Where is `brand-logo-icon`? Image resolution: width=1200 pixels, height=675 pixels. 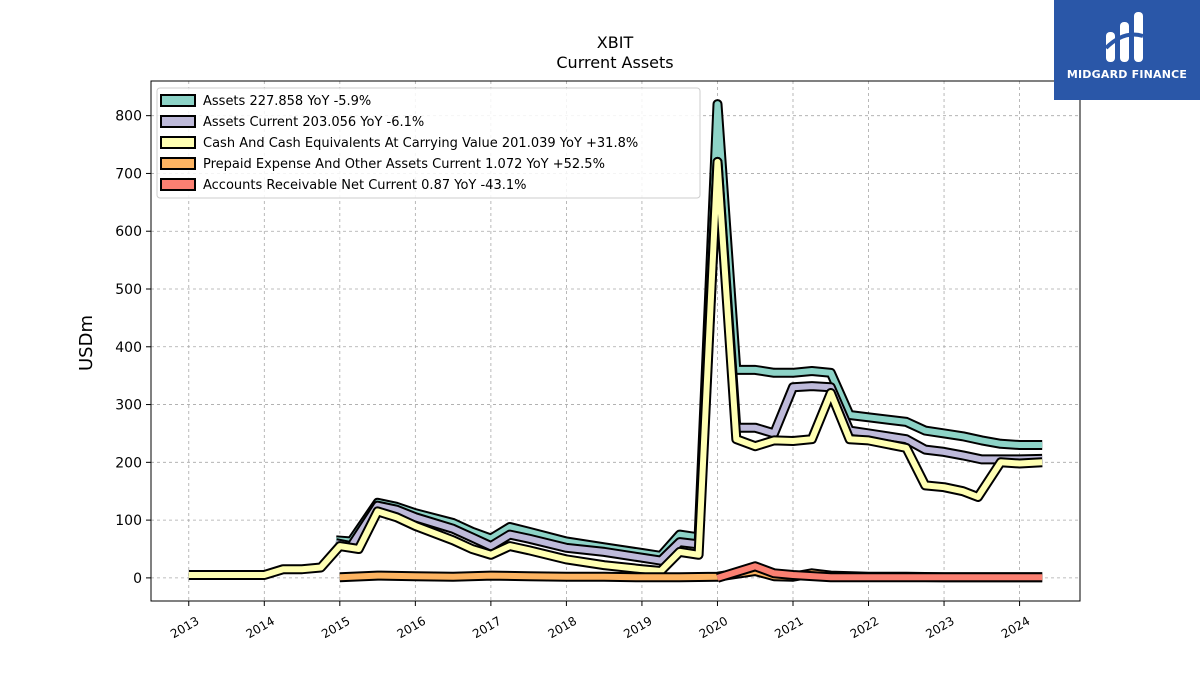 brand-logo-icon is located at coordinates (1124, 37).